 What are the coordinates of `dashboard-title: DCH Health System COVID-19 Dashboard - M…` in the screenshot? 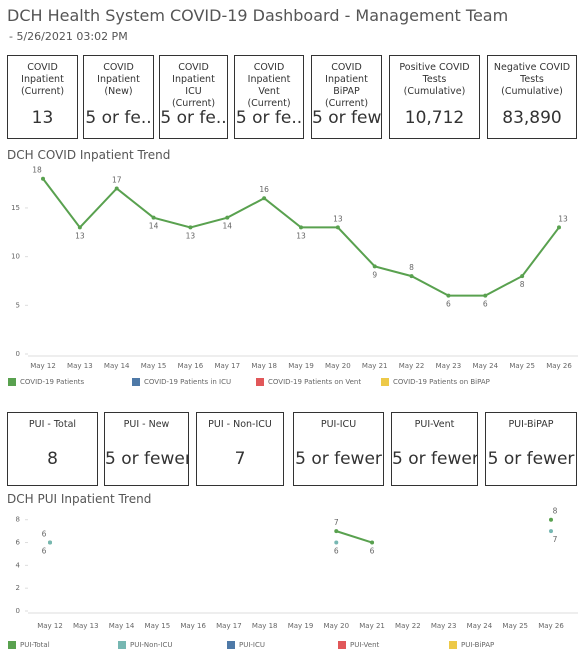 It's located at (258, 15).